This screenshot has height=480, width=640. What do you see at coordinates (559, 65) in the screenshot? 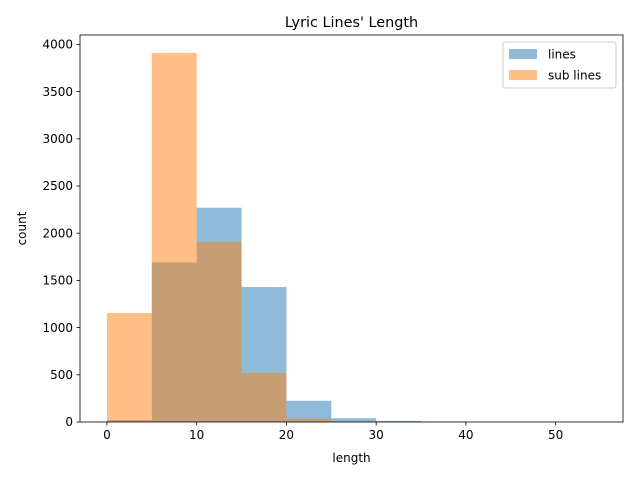
I see `legend: lines sub lines` at bounding box center [559, 65].